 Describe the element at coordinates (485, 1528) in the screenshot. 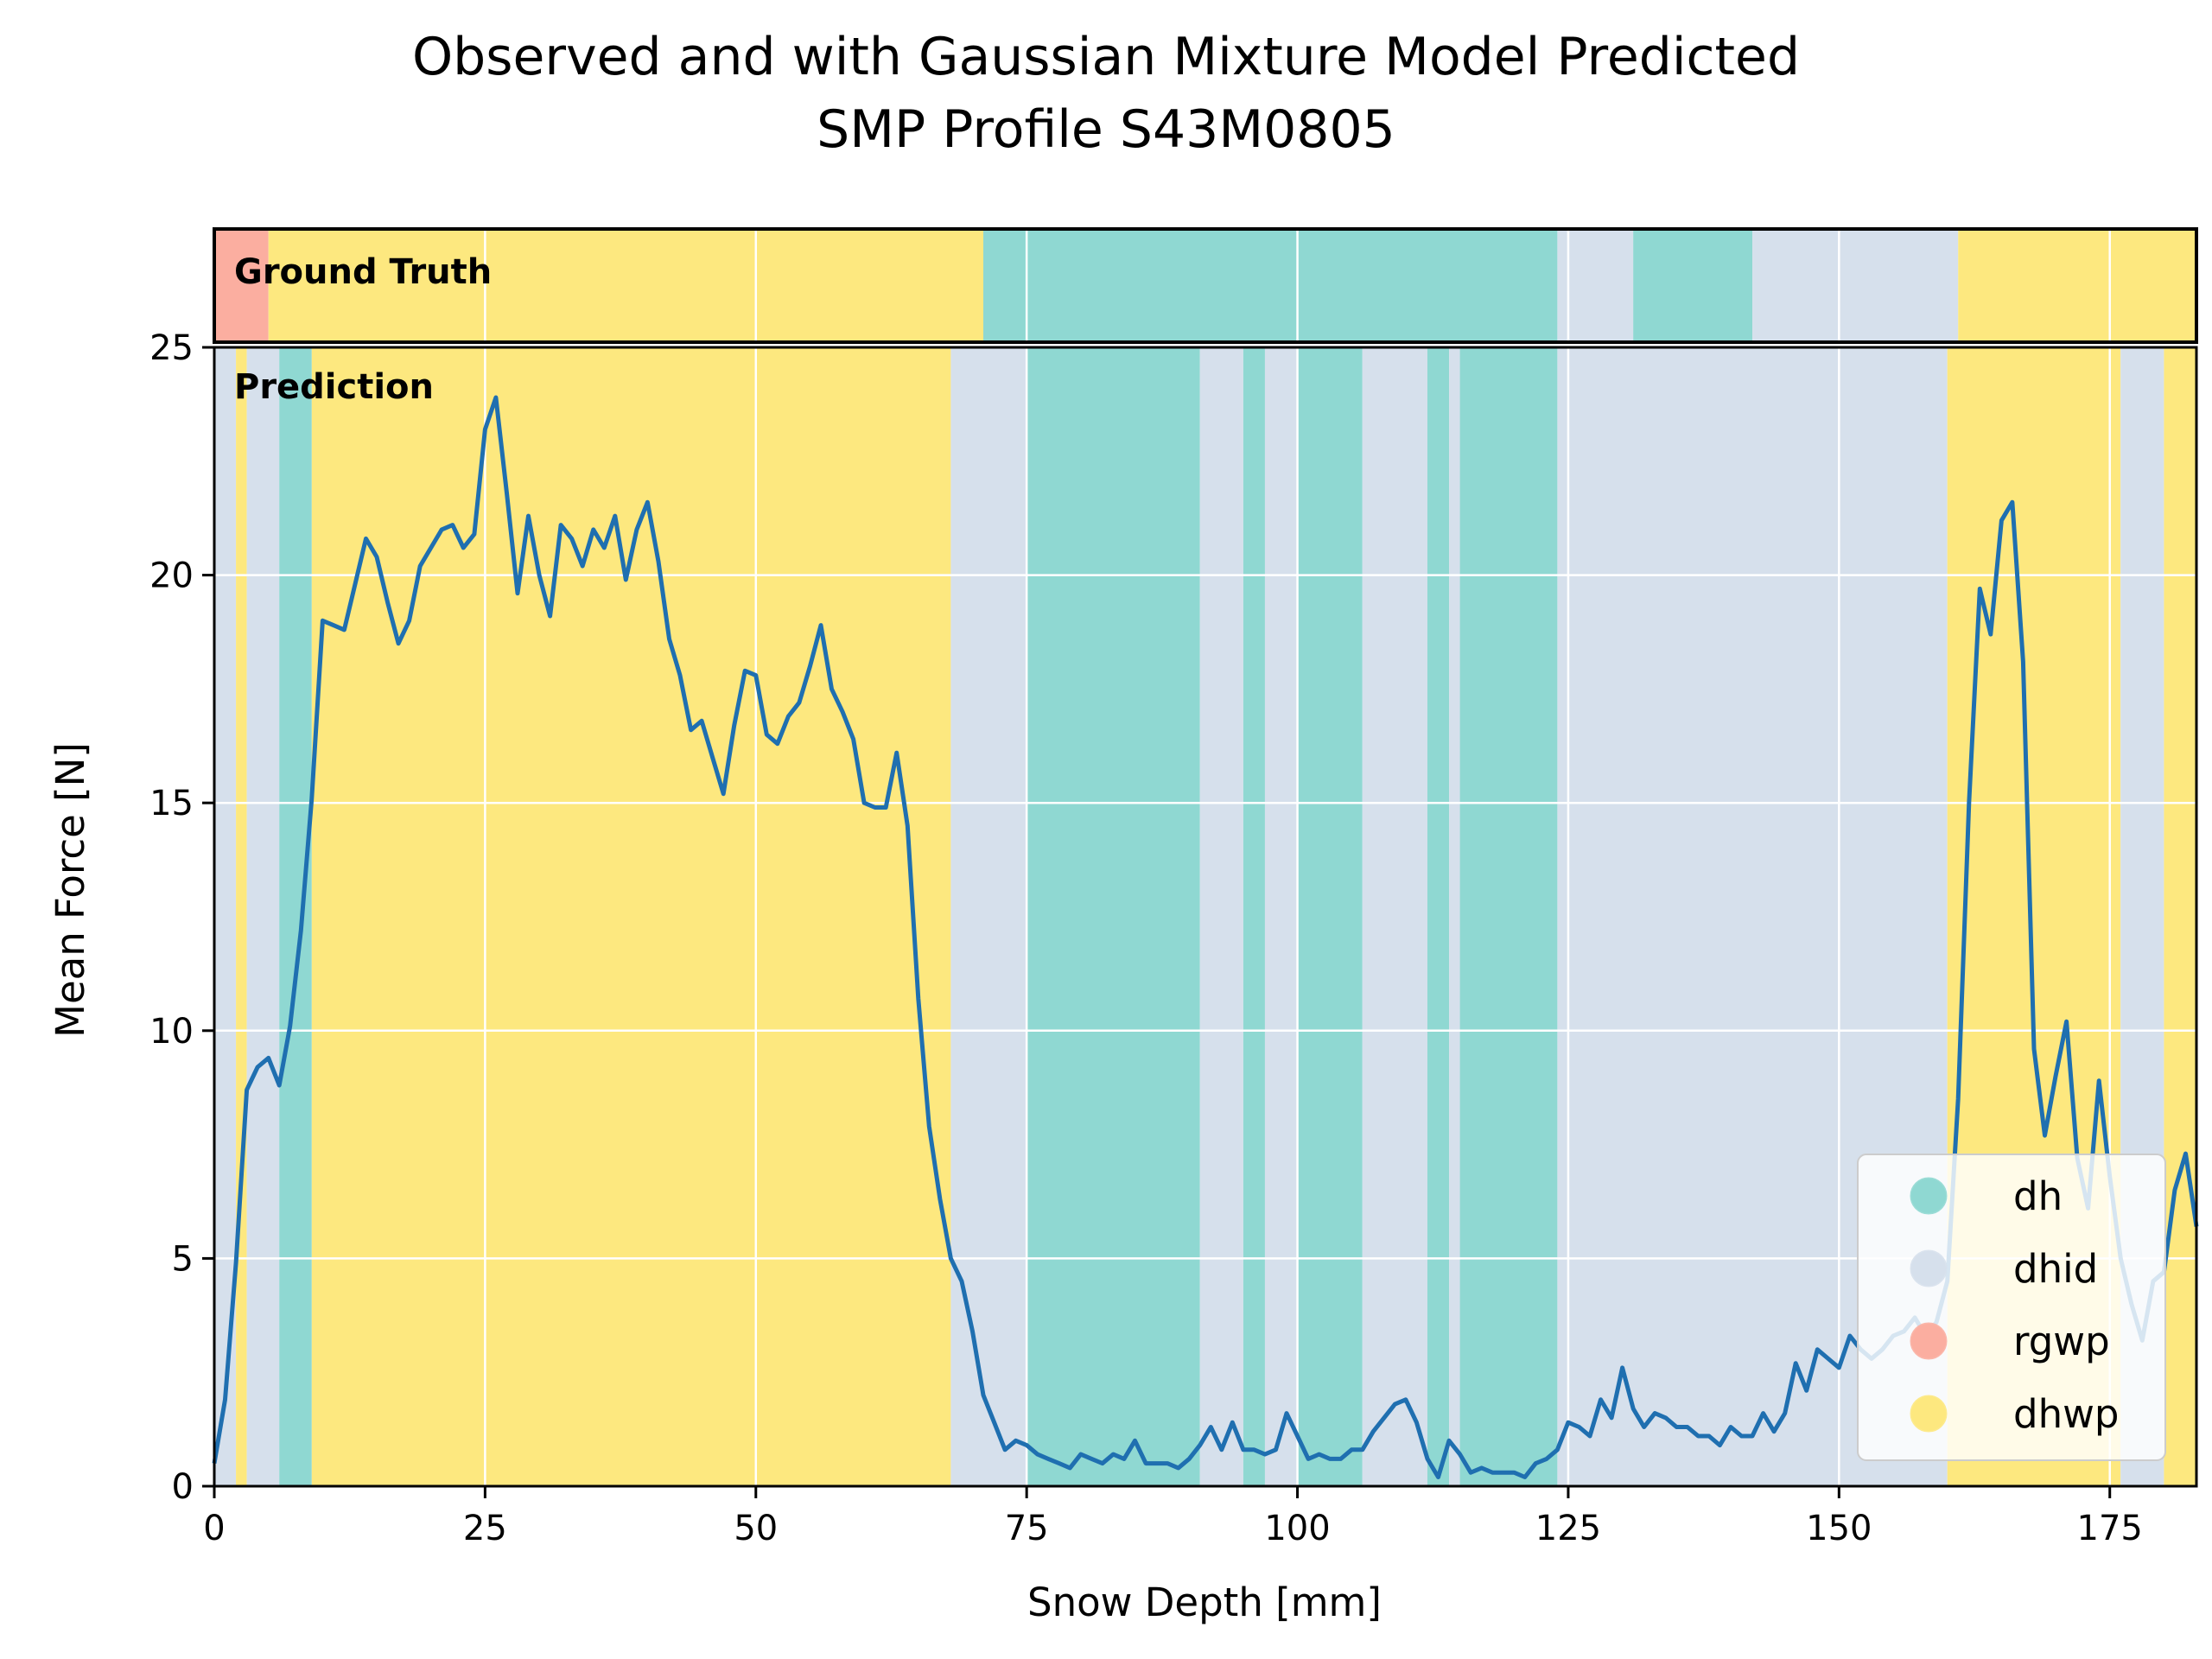

I see `x-tick-label: 25` at that location.